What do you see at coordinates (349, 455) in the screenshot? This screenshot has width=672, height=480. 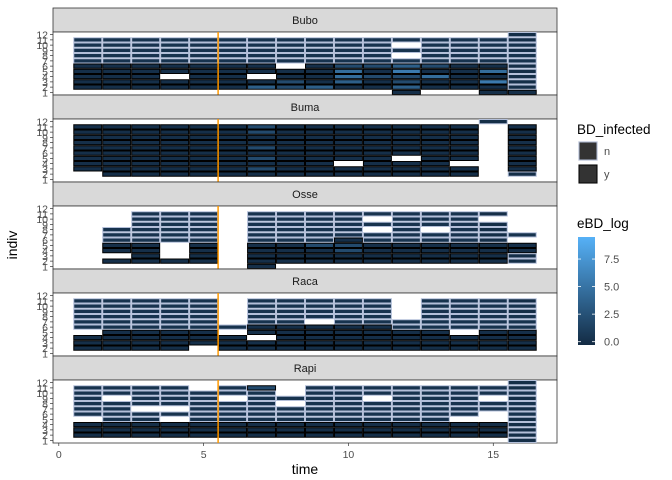 I see `x-tick-label: 10` at bounding box center [349, 455].